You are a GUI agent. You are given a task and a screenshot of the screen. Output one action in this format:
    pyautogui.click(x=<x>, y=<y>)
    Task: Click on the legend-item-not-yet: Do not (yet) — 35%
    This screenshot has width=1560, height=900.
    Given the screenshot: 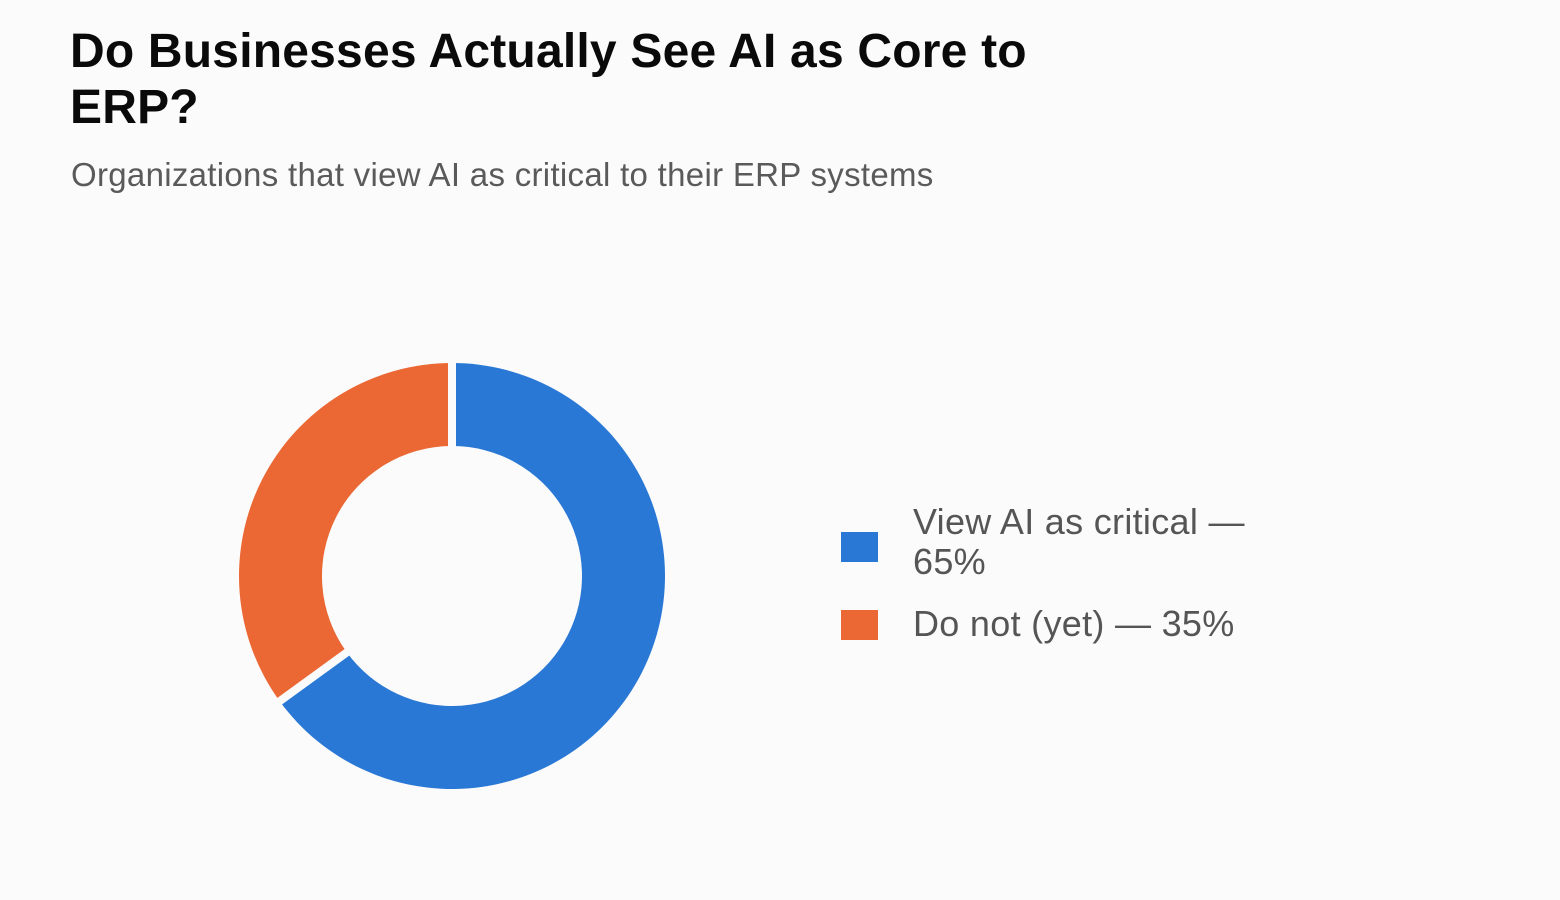 What is the action you would take?
    pyautogui.click(x=1070, y=624)
    